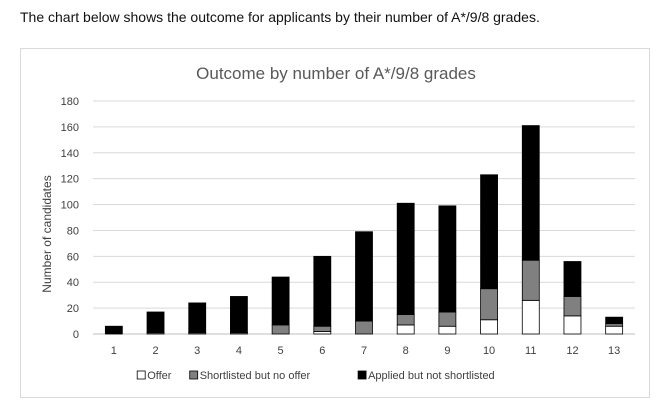 This screenshot has height=410, width=670. What do you see at coordinates (614, 351) in the screenshot?
I see `x-tick-label-13: 13` at bounding box center [614, 351].